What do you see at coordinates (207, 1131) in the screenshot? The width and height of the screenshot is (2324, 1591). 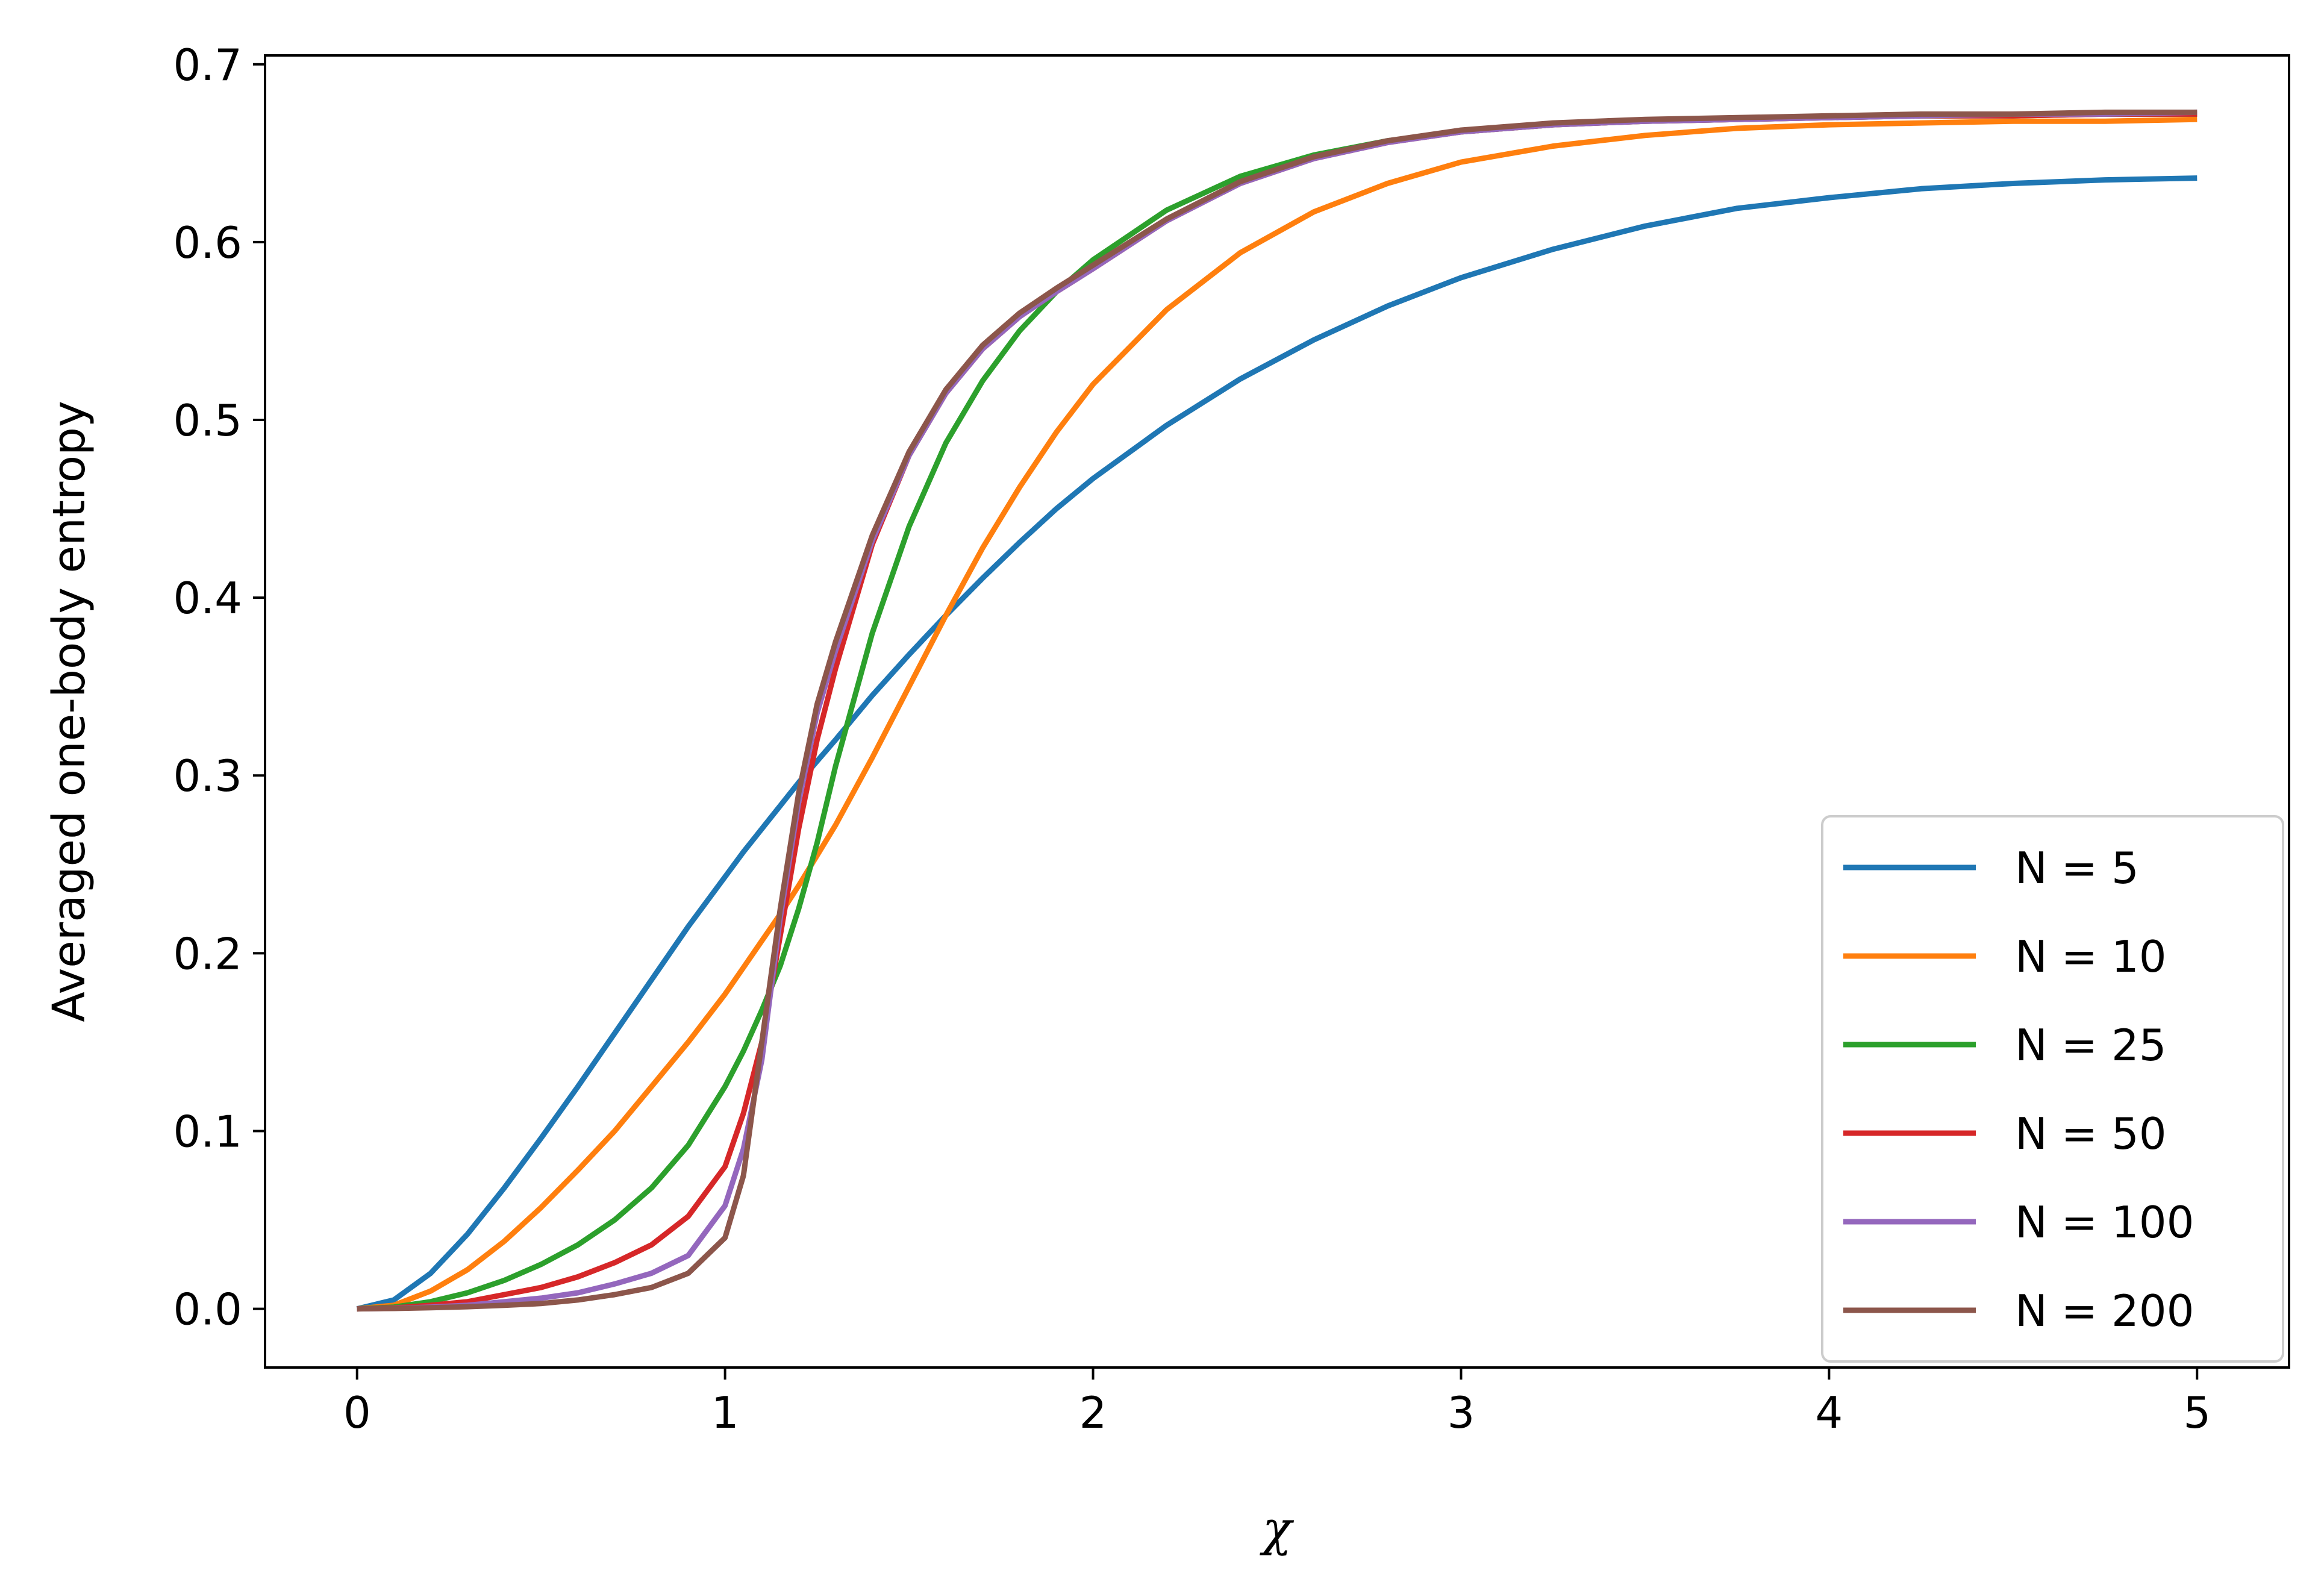 I see `y-tick-label: 0.1` at bounding box center [207, 1131].